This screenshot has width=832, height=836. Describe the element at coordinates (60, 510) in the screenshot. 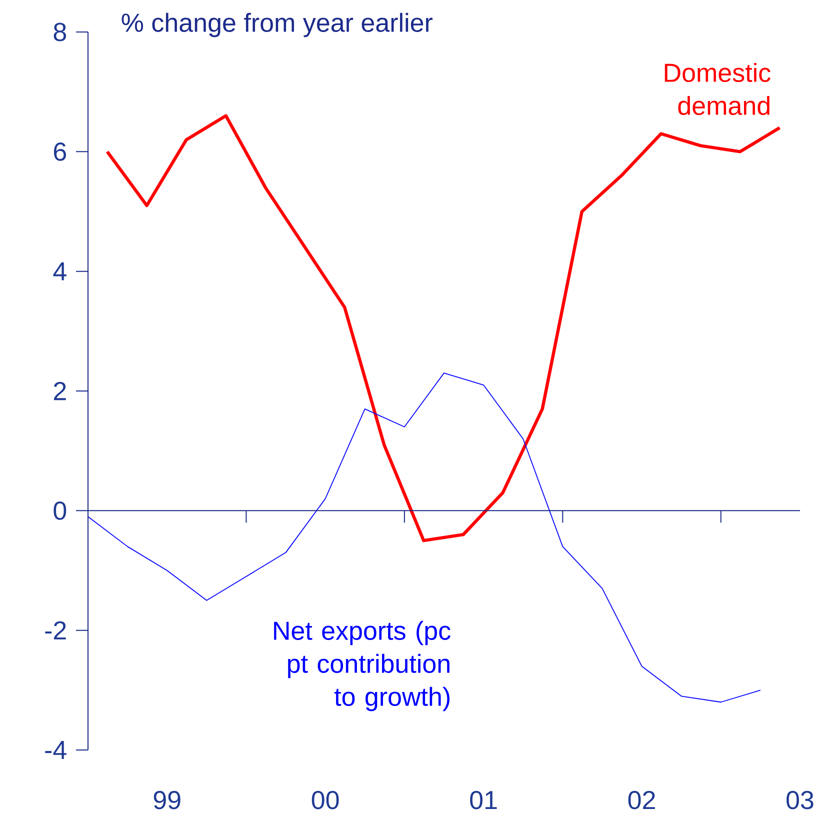

I see `y-tick-label: 0` at that location.